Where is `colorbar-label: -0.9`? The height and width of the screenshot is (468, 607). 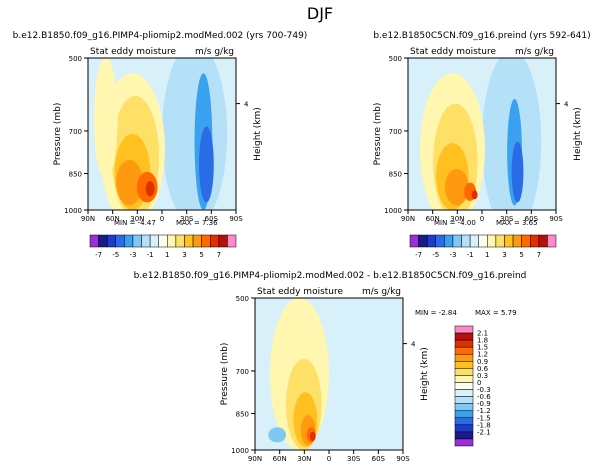
colorbar-label: -0.9 is located at coordinates (484, 404).